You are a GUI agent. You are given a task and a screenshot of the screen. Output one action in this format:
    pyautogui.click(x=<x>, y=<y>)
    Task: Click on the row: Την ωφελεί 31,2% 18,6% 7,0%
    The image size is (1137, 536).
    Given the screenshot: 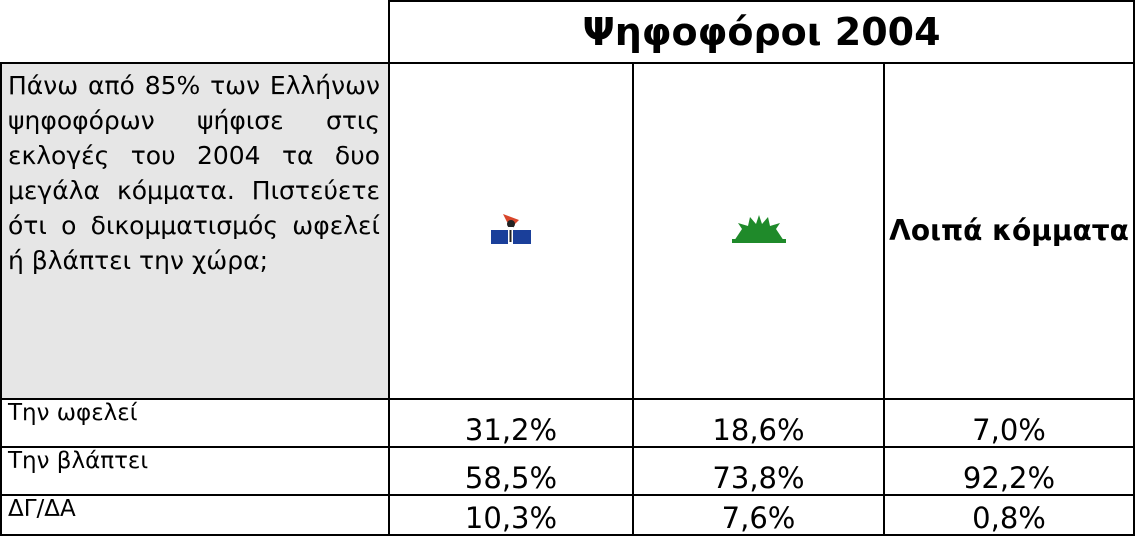 What is the action you would take?
    pyautogui.click(x=567, y=423)
    